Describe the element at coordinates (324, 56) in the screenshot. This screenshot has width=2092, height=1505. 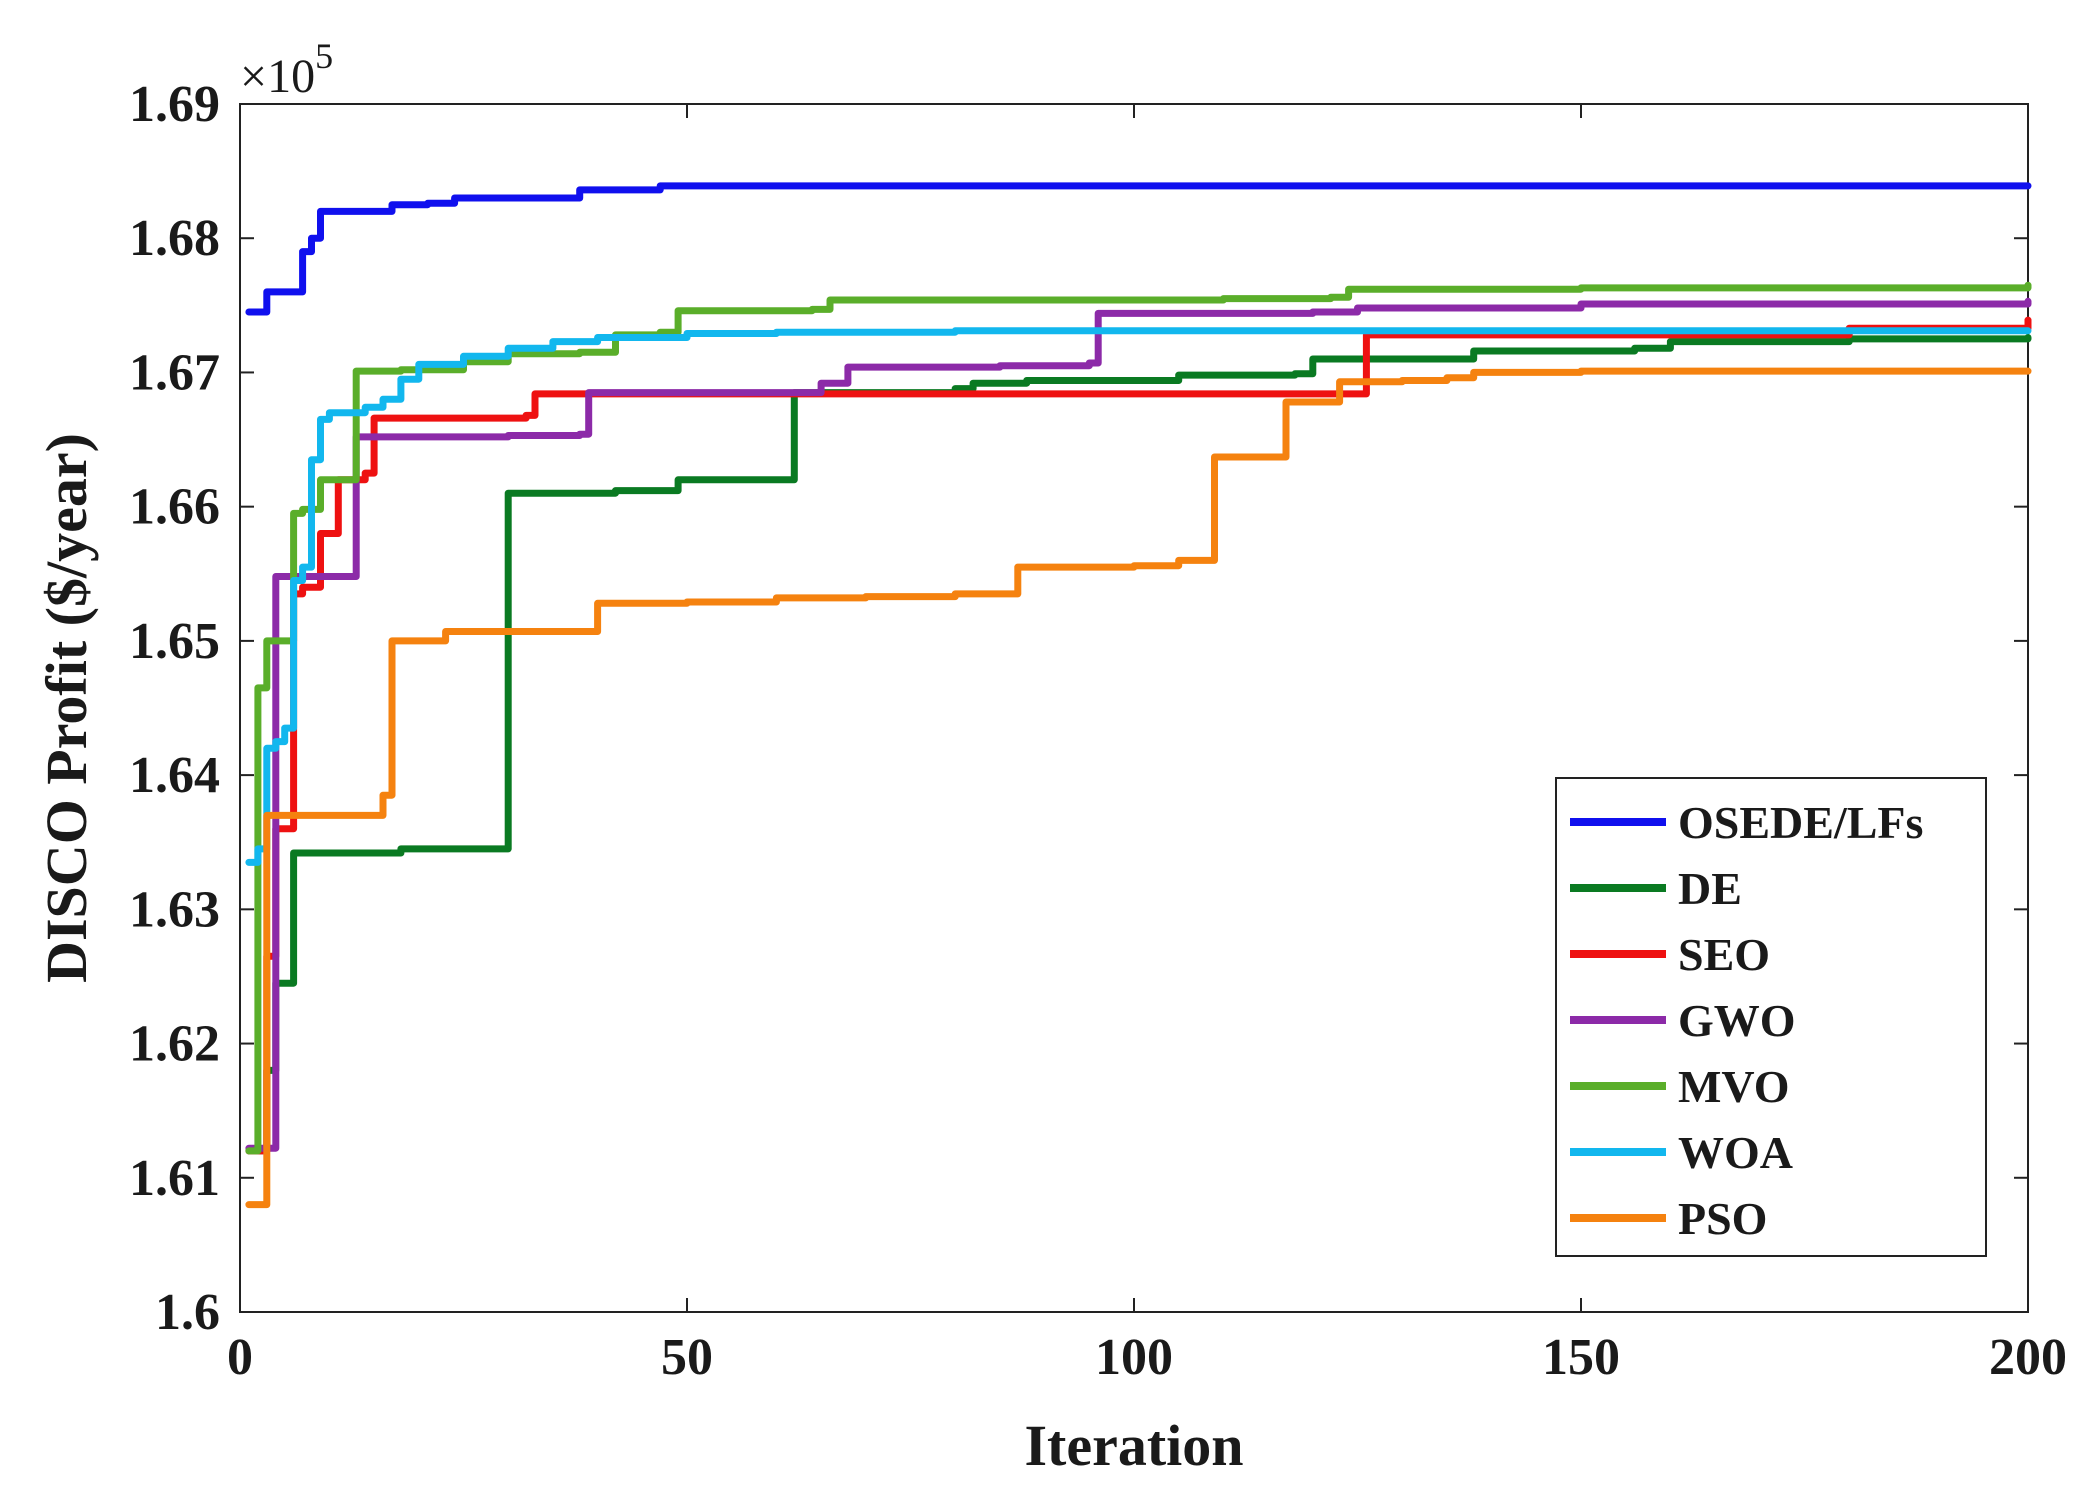
I see `y-exponent-power: 5` at that location.